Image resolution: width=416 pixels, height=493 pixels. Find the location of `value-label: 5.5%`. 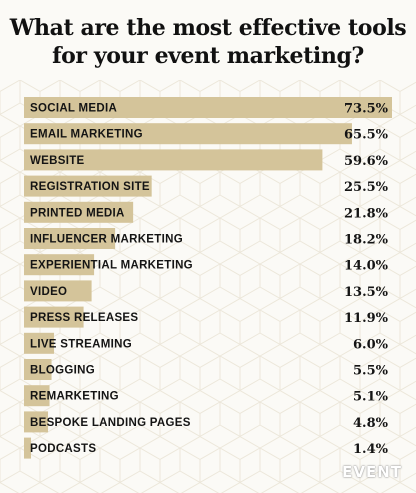

value-label: 5.5% is located at coordinates (371, 371).